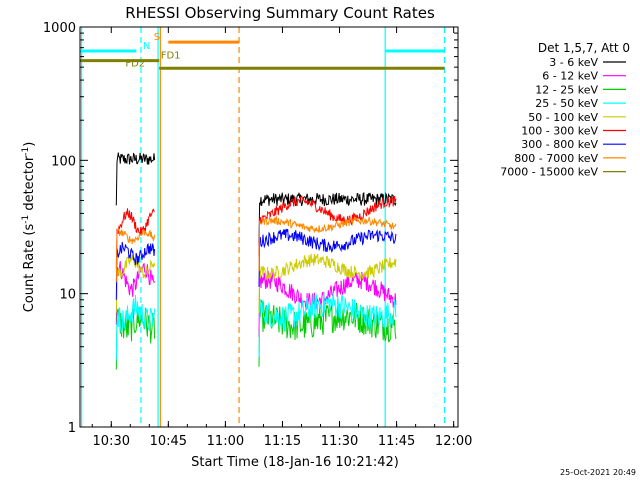 Image resolution: width=640 pixels, height=480 pixels. I want to click on x-tick-label: 11:30, so click(339, 441).